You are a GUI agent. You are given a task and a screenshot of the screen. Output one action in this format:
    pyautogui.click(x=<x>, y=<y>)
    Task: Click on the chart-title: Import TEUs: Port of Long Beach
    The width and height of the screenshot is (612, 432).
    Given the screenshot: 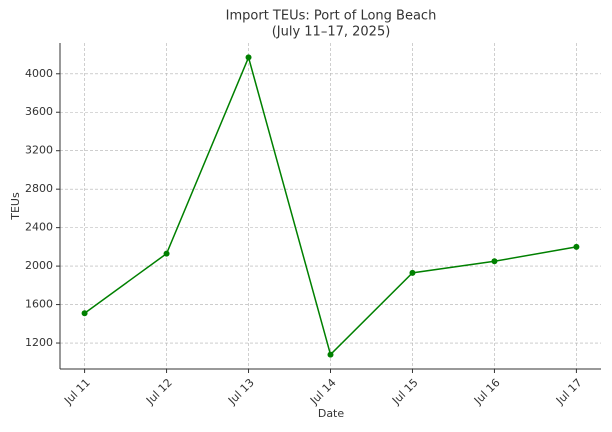 What is the action you would take?
    pyautogui.click(x=331, y=16)
    